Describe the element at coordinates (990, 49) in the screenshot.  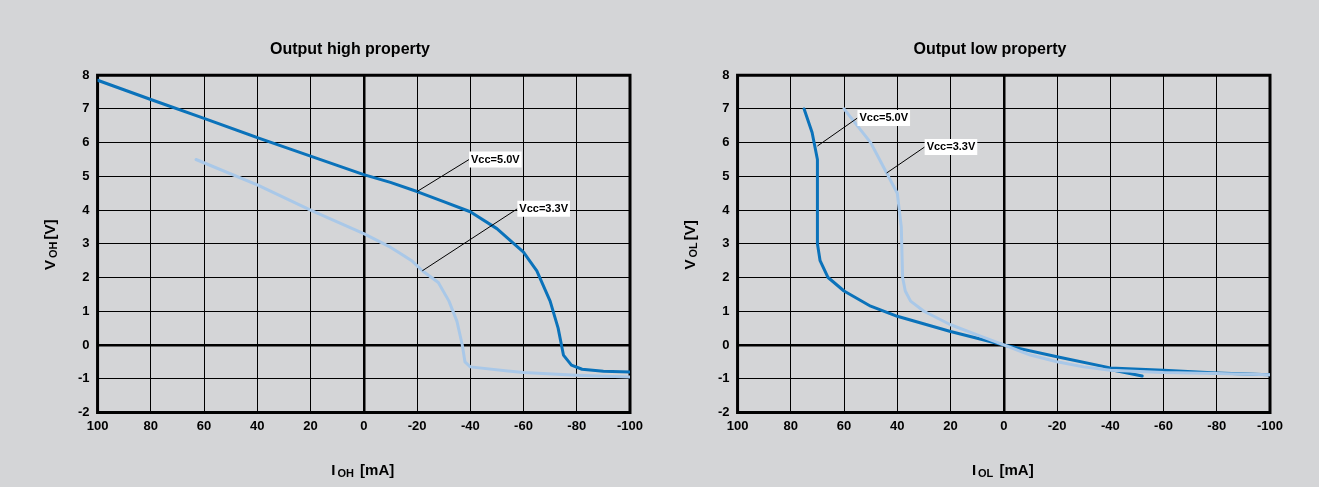
I see `chart-title: Output low property` at that location.